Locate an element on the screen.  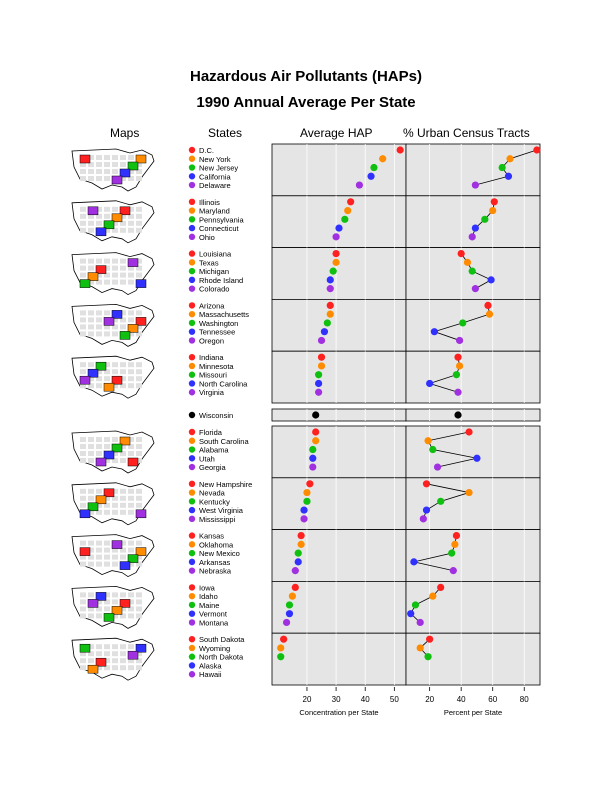
map-state-idaho is located at coordinates (117, 610).